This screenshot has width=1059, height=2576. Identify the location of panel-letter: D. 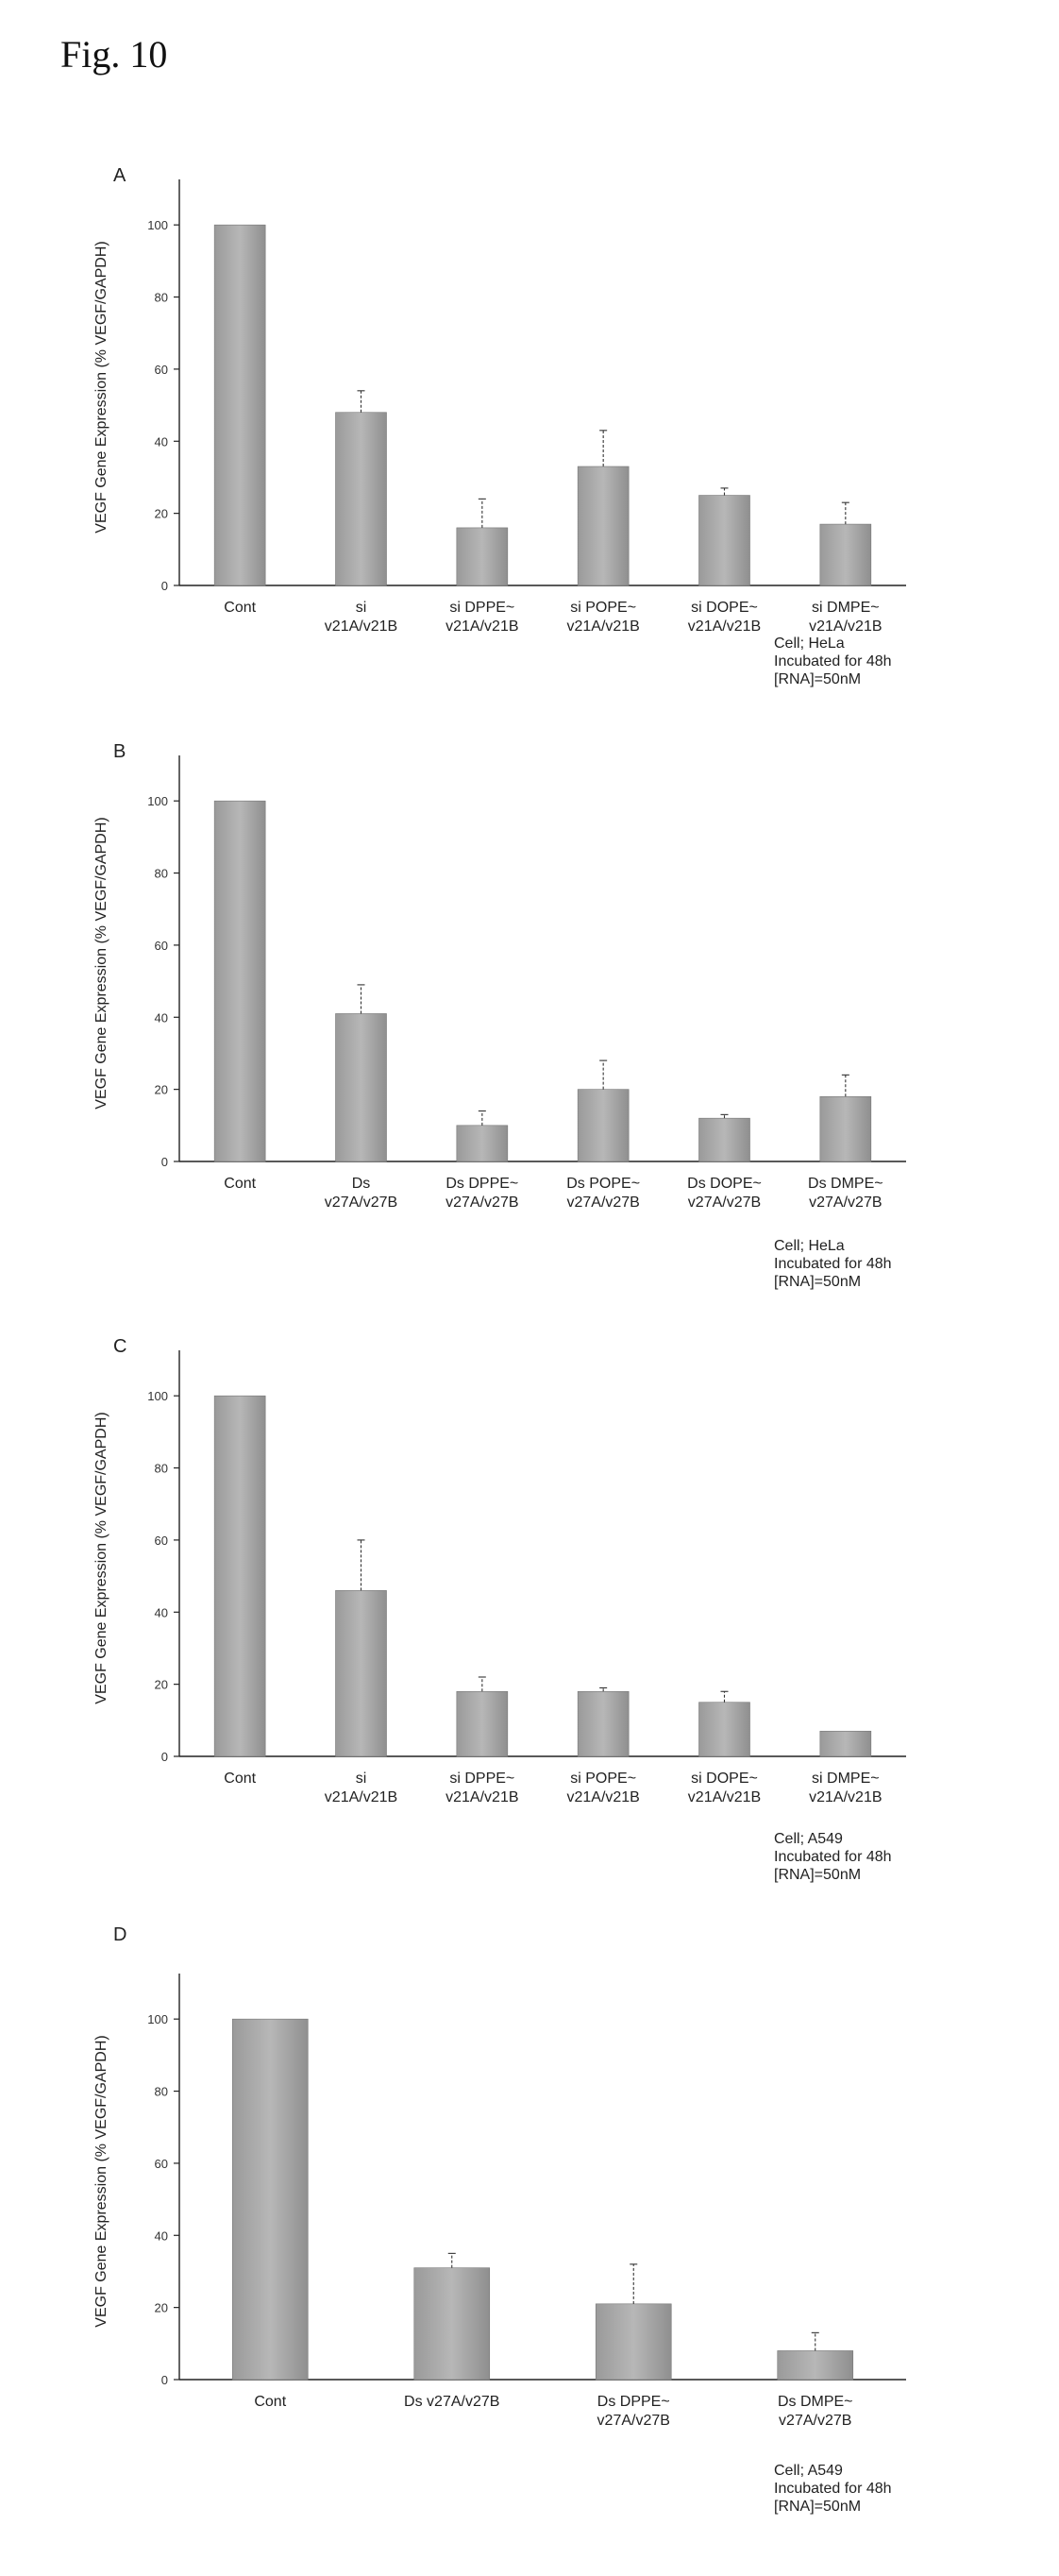
(119, 1935).